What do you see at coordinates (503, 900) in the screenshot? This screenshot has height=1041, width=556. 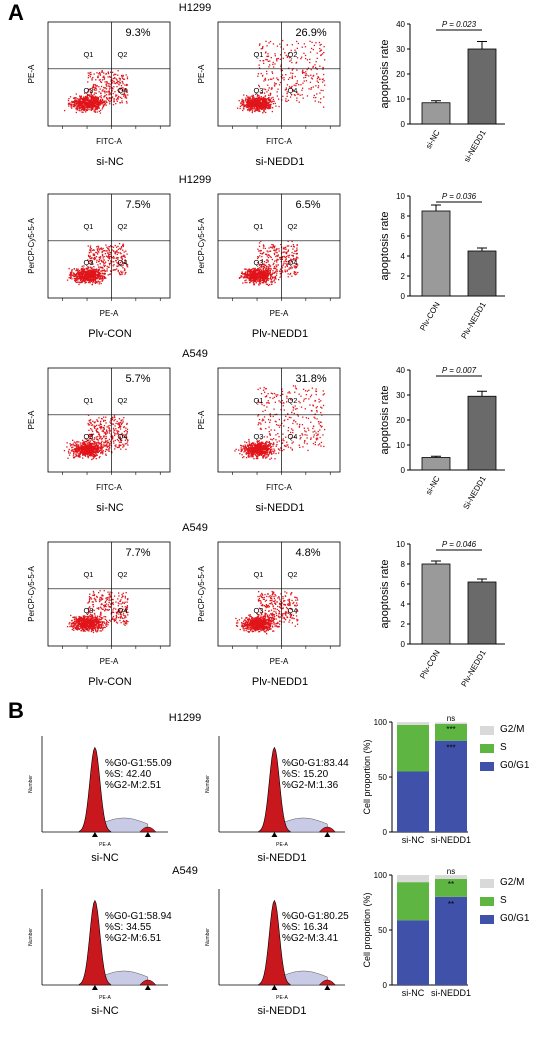 I see `legend-label: S` at bounding box center [503, 900].